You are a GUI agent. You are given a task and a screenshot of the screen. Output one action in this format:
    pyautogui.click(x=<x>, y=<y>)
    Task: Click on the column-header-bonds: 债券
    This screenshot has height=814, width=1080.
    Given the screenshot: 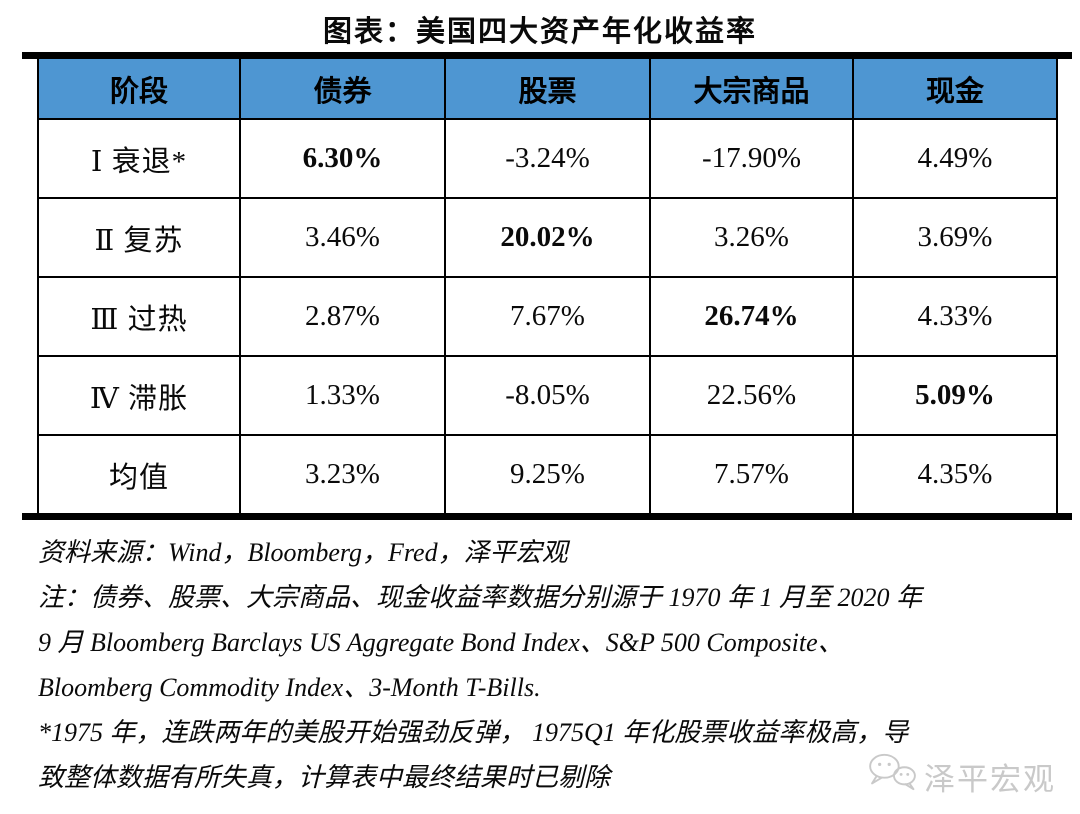 What is the action you would take?
    pyautogui.click(x=342, y=89)
    